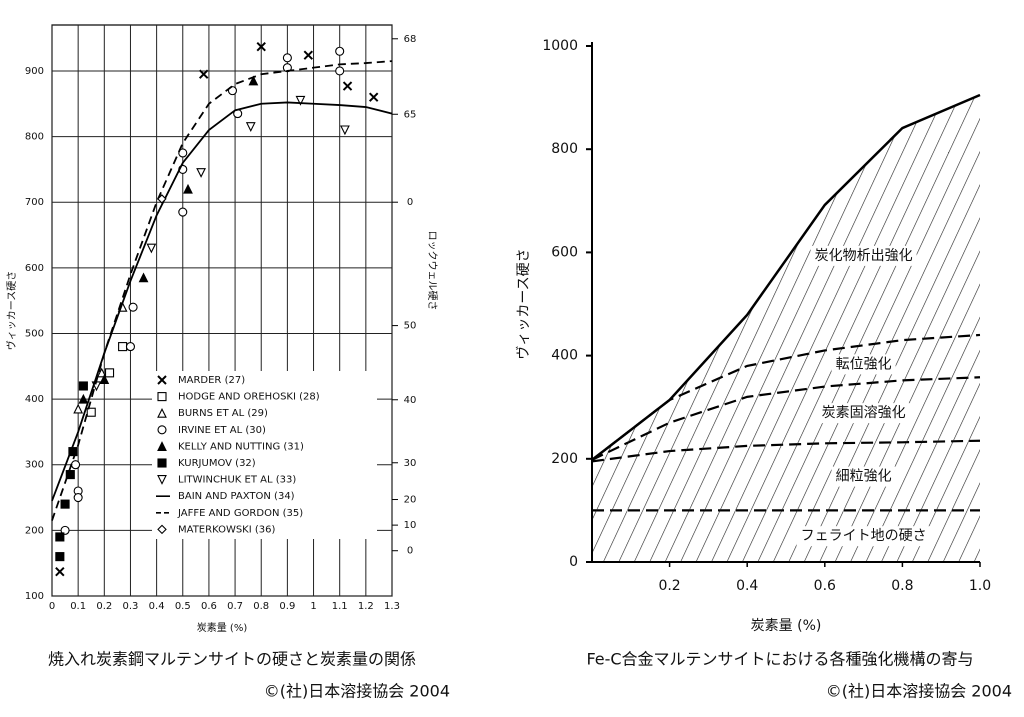 This screenshot has width=1024, height=717. What do you see at coordinates (410, 400) in the screenshot?
I see `y2-tick-label: 40` at bounding box center [410, 400].